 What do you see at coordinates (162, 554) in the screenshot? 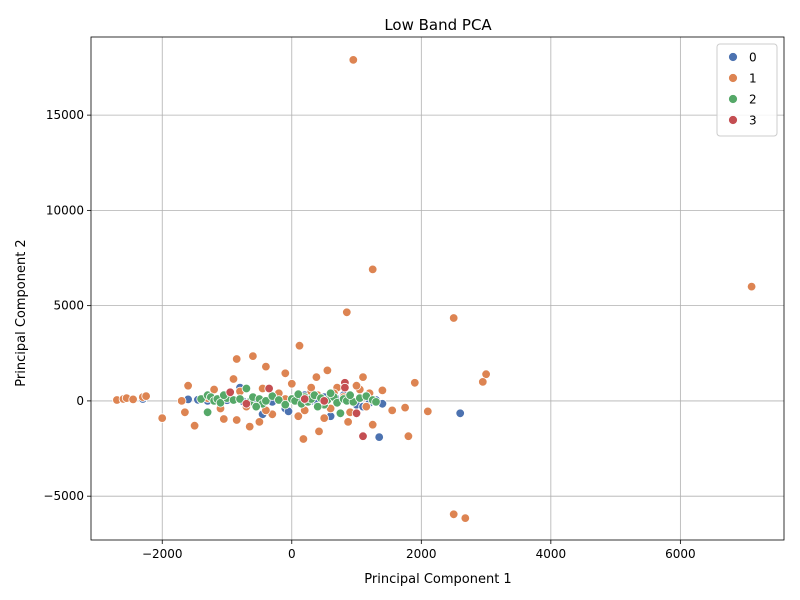
I see `x-tick-label: −2000` at bounding box center [162, 554].